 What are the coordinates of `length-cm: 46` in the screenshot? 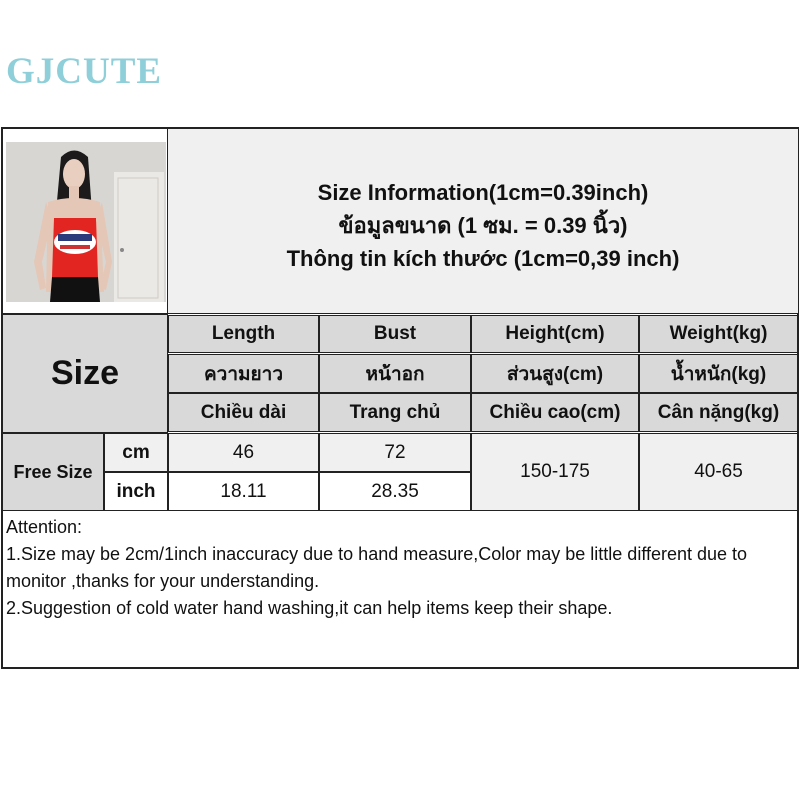 It's located at (243, 452).